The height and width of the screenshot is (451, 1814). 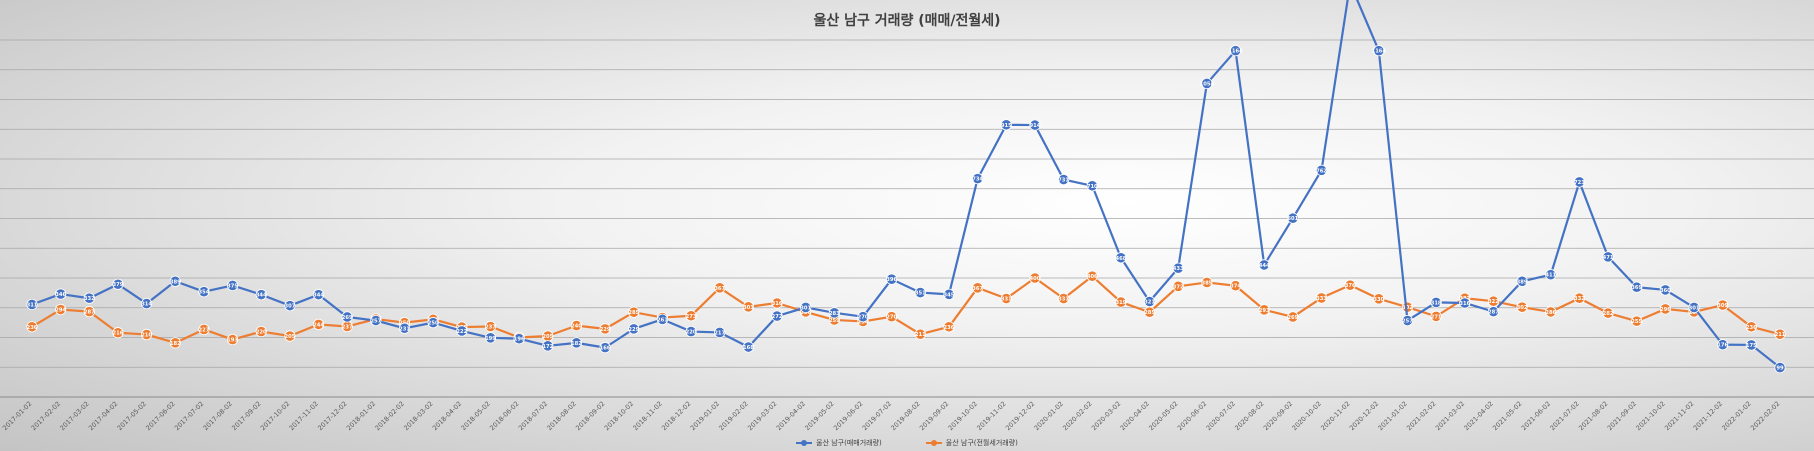 I want to click on data-label: 229, so click(x=633, y=330).